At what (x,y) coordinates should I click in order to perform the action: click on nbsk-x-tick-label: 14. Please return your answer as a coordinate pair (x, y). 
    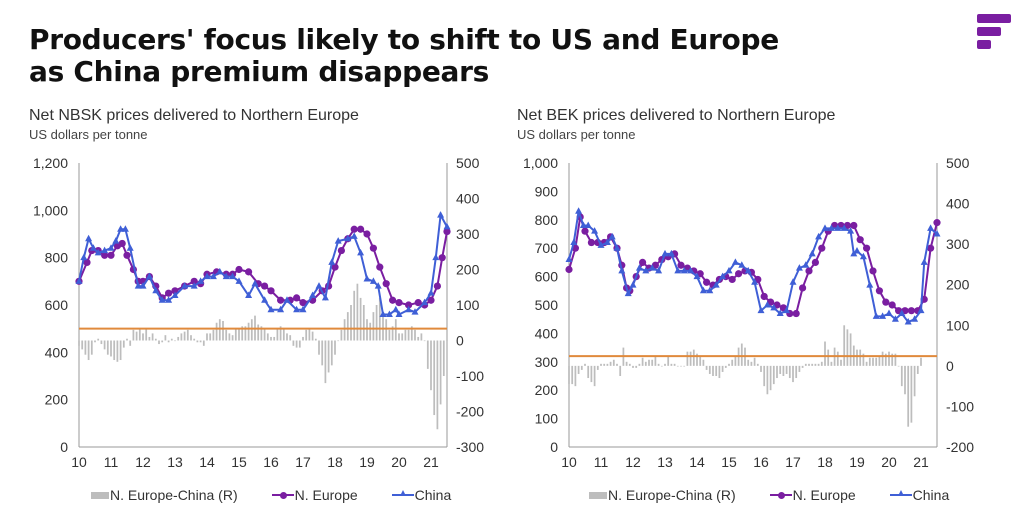
    Looking at the image, I should click on (207, 462).